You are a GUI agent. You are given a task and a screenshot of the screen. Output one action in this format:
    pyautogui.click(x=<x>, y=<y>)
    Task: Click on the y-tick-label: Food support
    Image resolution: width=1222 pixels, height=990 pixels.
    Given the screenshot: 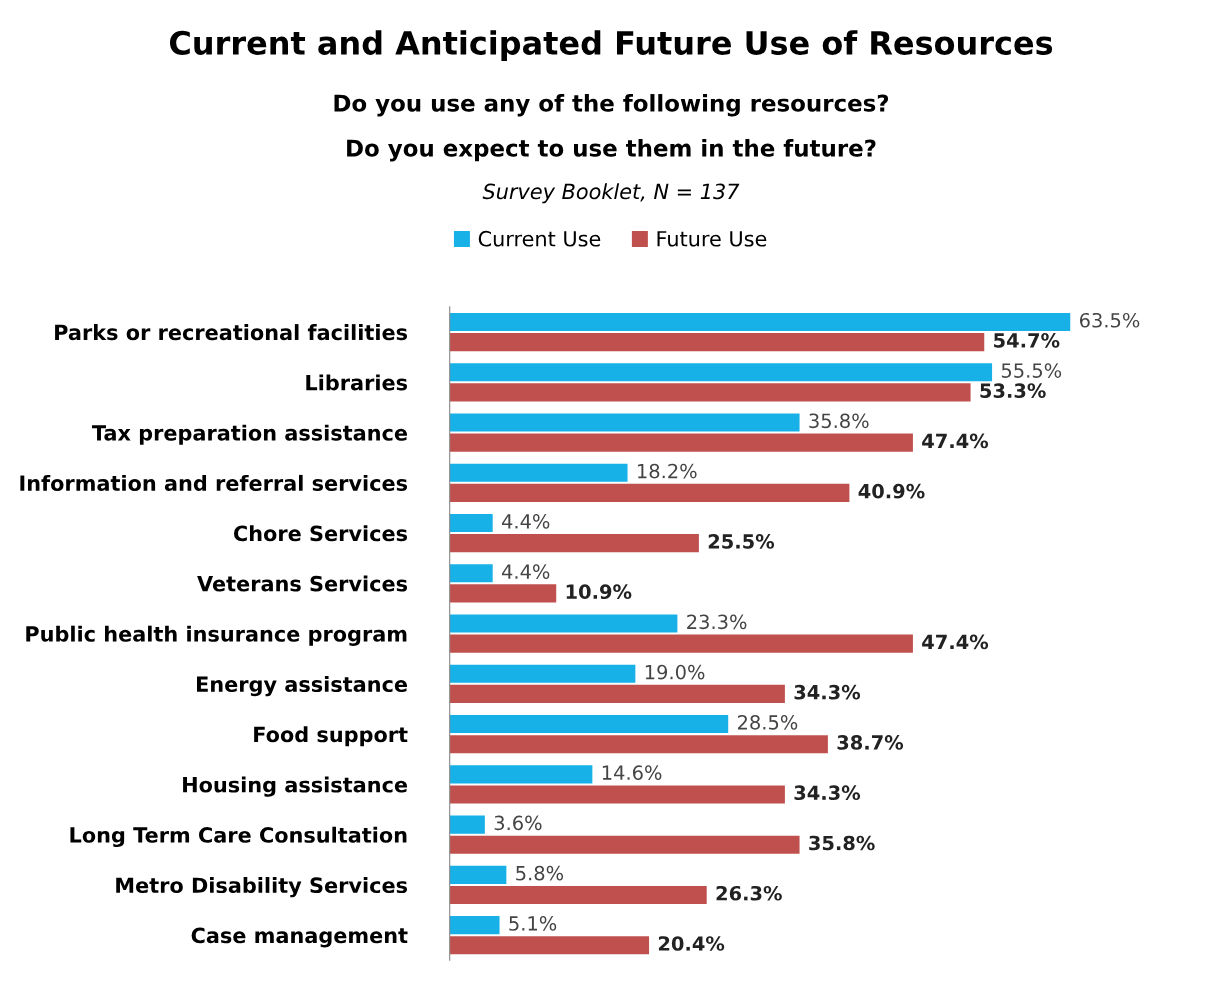 What is the action you would take?
    pyautogui.click(x=331, y=736)
    